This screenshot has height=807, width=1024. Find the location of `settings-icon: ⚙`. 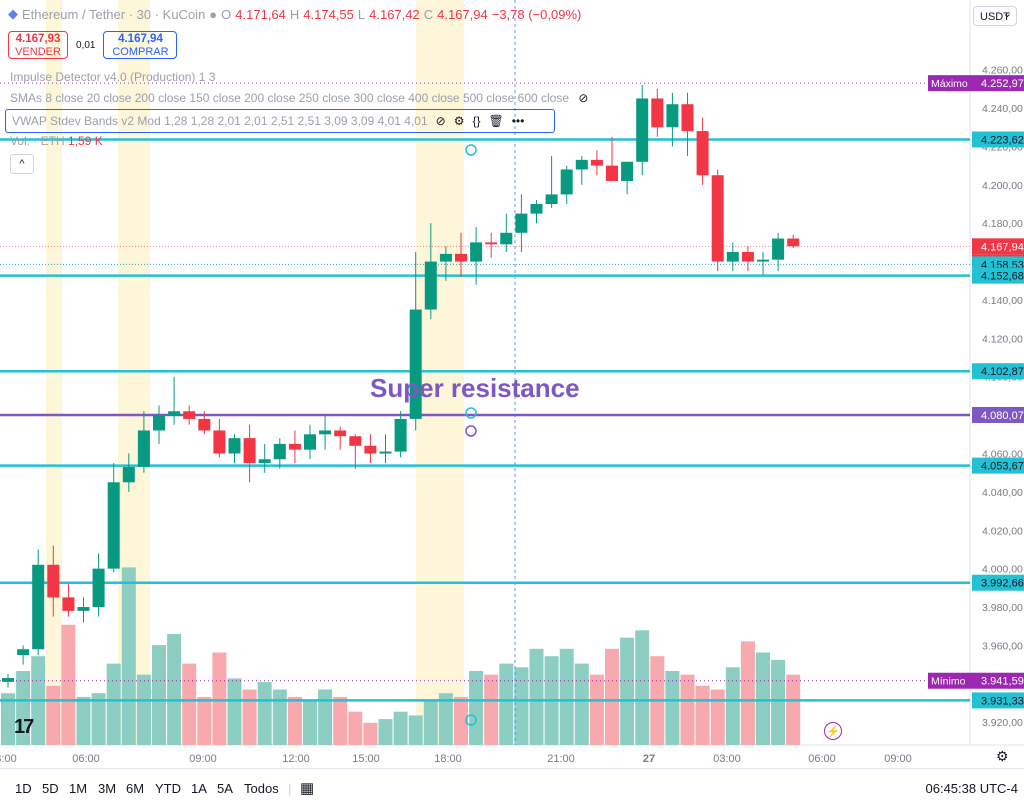

settings-icon: ⚙ is located at coordinates (459, 121).